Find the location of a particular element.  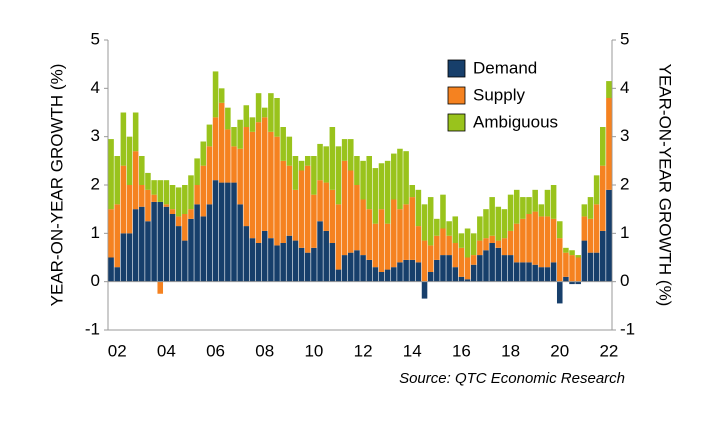

x-tick-label: 20 is located at coordinates (559, 350).